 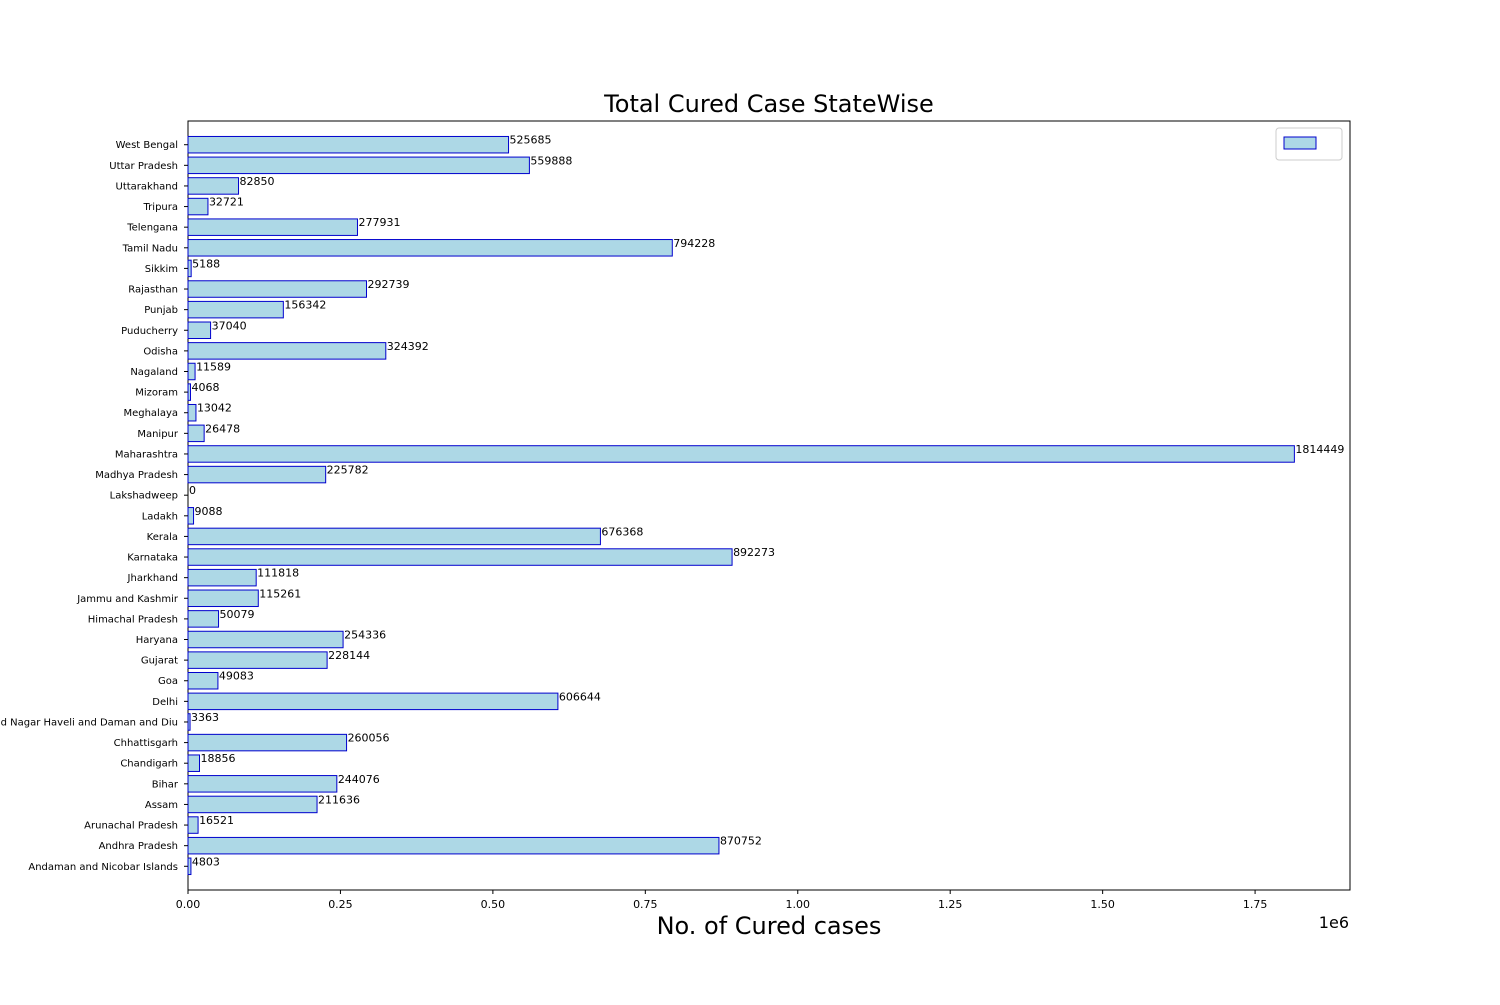 What do you see at coordinates (158, 434) in the screenshot?
I see `y-tick-label: Manipur` at bounding box center [158, 434].